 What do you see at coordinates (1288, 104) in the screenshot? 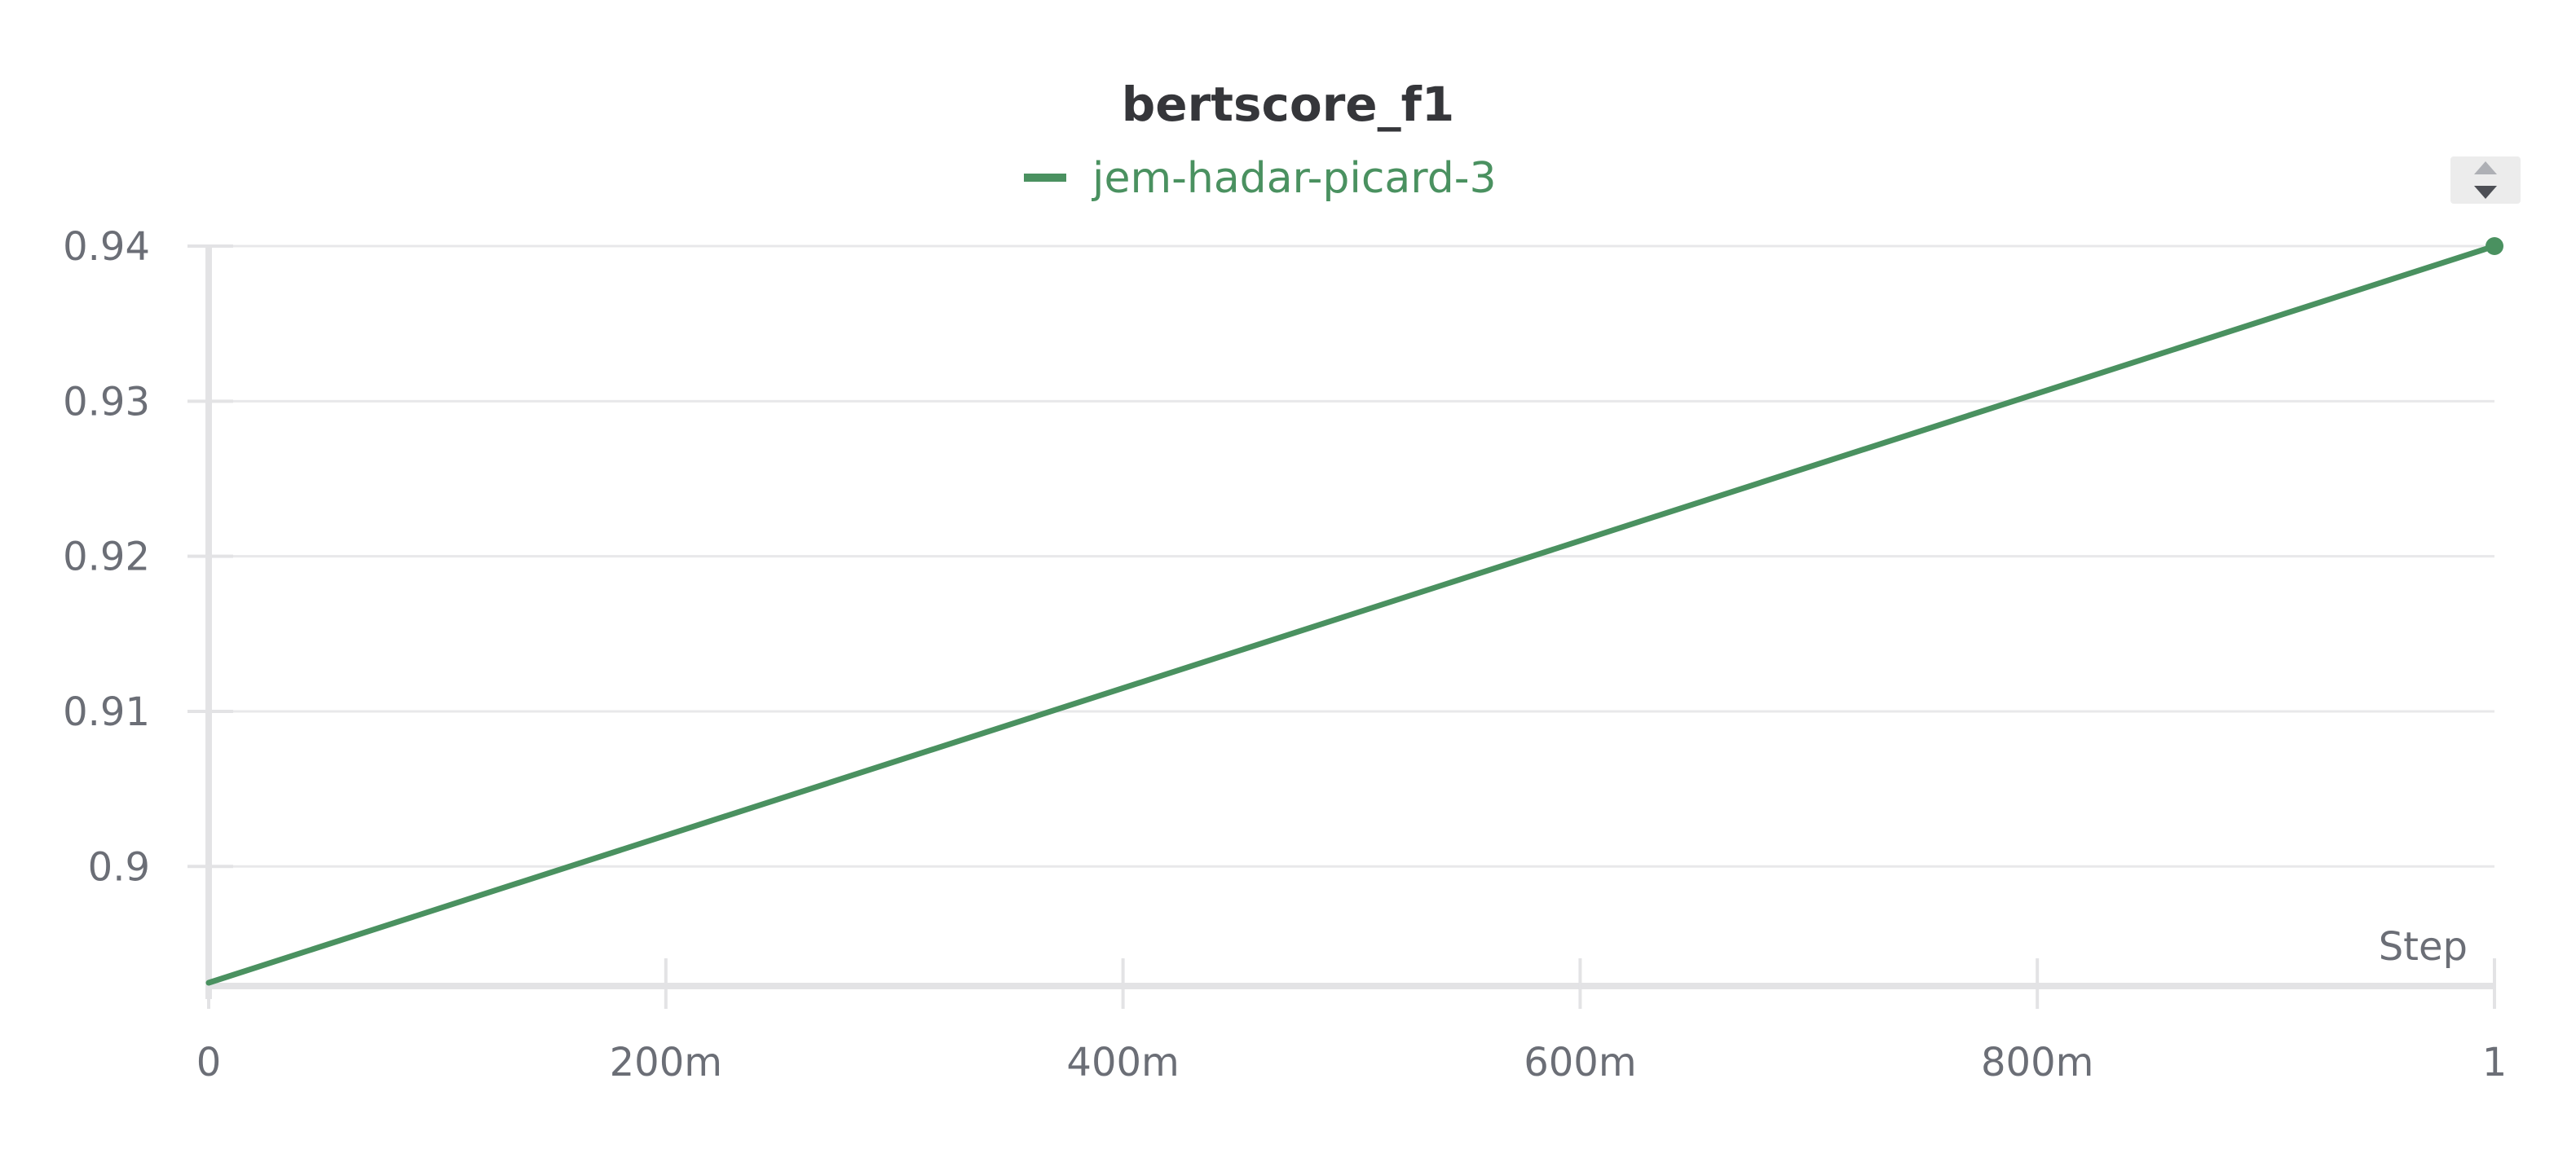
I see `chart-title: bertscore_f1` at bounding box center [1288, 104].